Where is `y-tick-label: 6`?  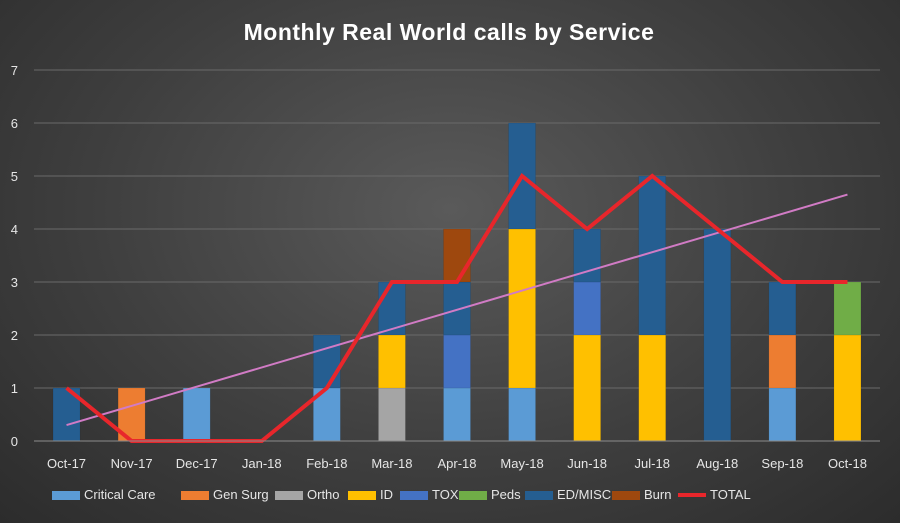 y-tick-label: 6 is located at coordinates (14, 123).